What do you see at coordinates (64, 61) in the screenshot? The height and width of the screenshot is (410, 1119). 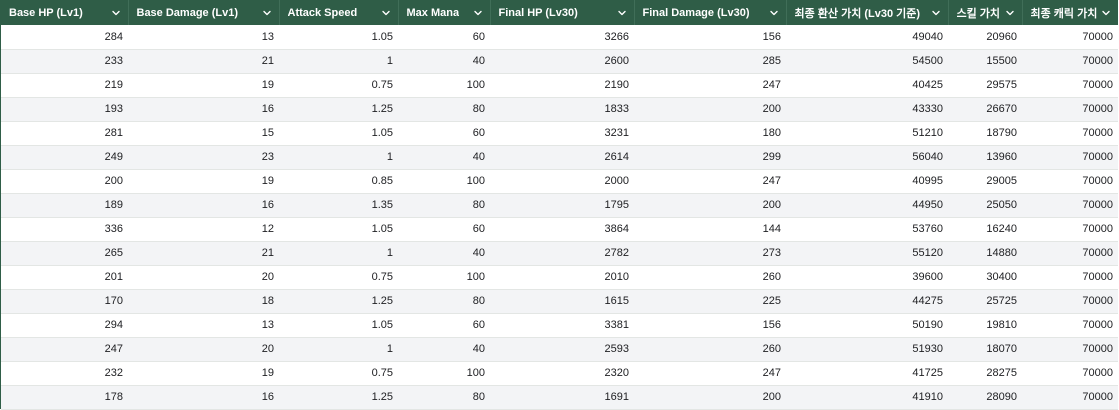 I see `table-cell: 233` at bounding box center [64, 61].